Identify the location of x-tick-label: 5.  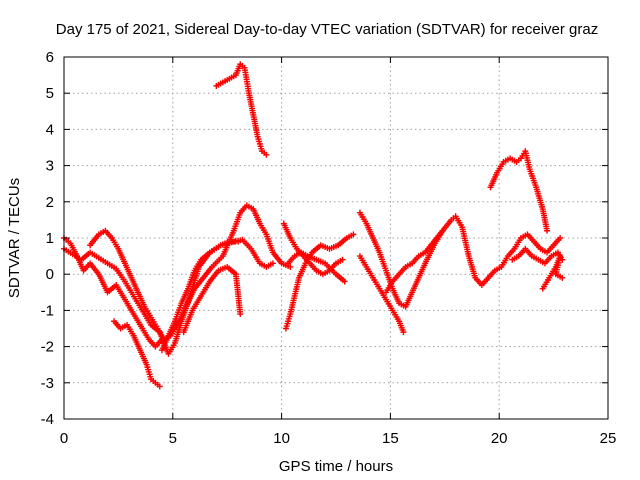
(173, 438).